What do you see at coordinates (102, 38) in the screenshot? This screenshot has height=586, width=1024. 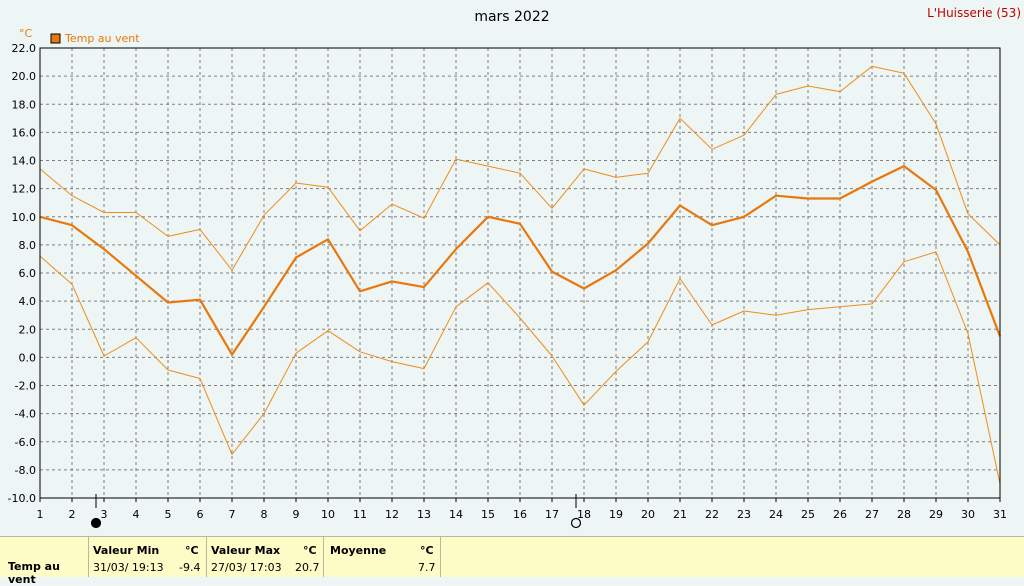 I see `legend-label: Temp au vent` at bounding box center [102, 38].